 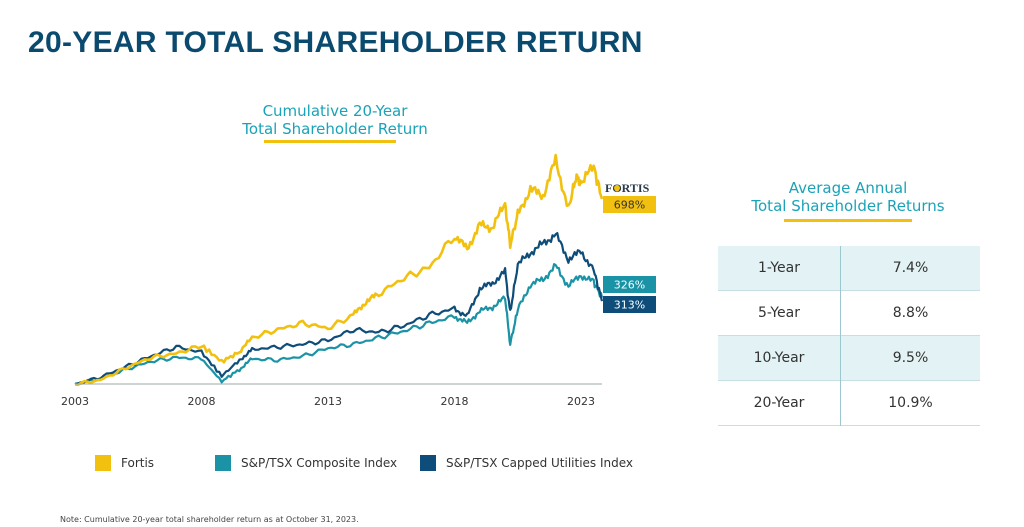 What do you see at coordinates (428, 463) in the screenshot?
I see `legend-swatch-utilities` at bounding box center [428, 463].